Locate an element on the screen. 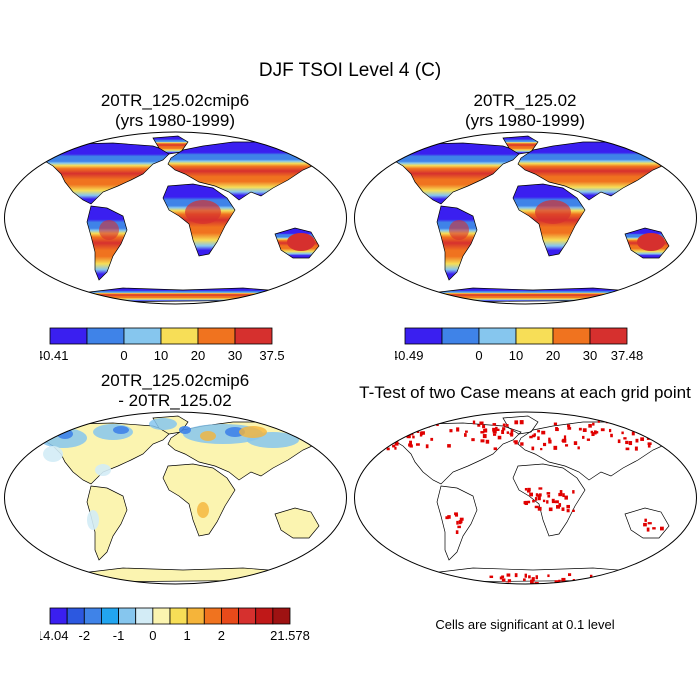  panel-2-map is located at coordinates (525, 218).